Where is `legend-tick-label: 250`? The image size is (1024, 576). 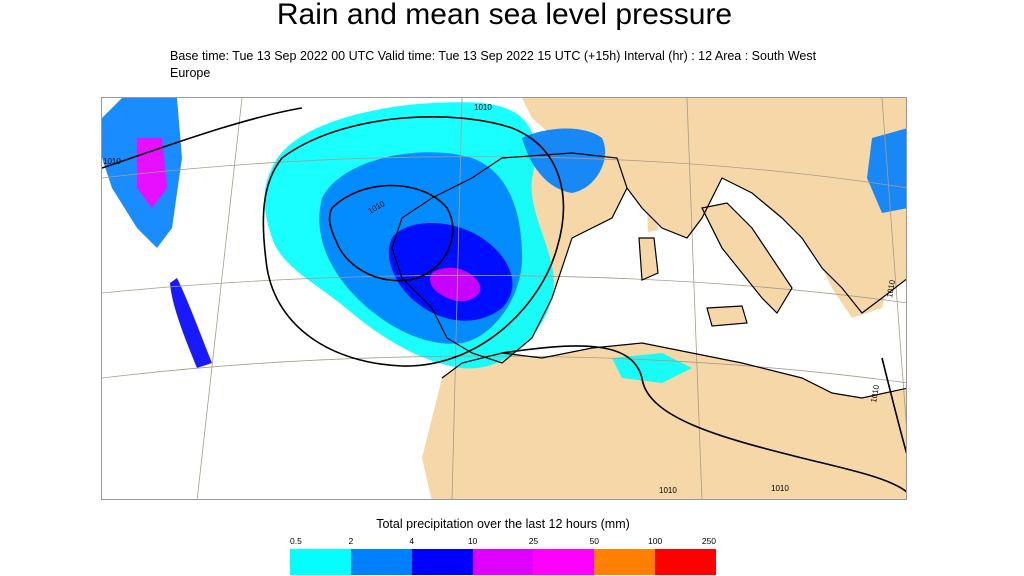
legend-tick-label: 250 is located at coordinates (708, 541).